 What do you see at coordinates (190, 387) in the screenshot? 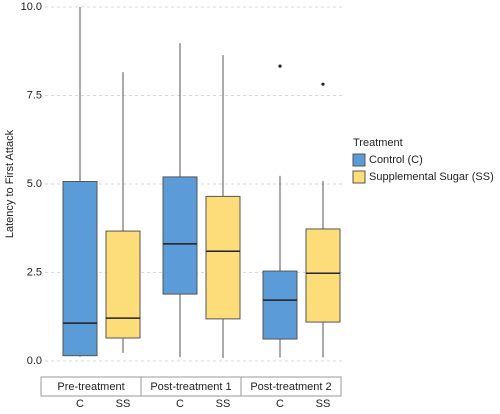
I see `facet-label: Post-treatment 1` at bounding box center [190, 387].